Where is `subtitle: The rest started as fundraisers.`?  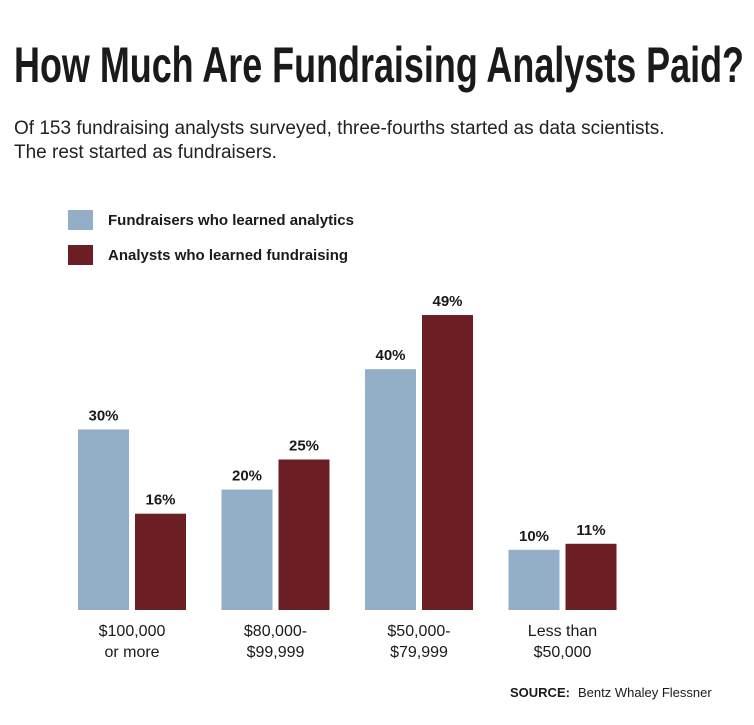
subtitle: The rest started as fundraisers. is located at coordinates (145, 152).